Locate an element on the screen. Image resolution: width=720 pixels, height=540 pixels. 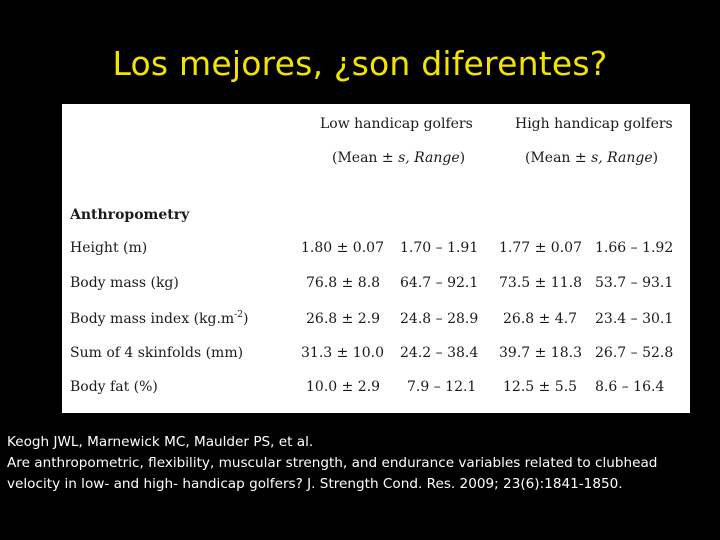
row-label: Height (m) is located at coordinates (109, 248).